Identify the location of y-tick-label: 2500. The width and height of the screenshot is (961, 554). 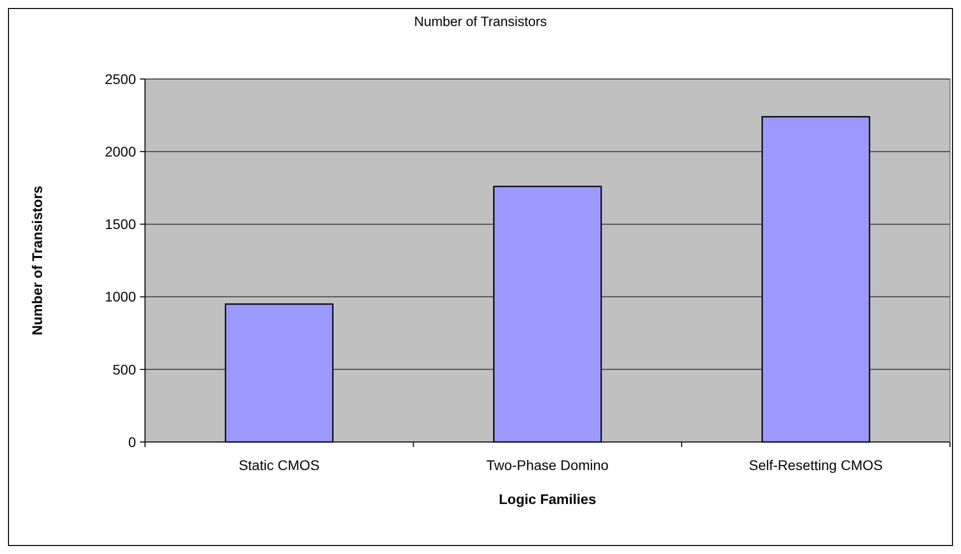
(120, 78).